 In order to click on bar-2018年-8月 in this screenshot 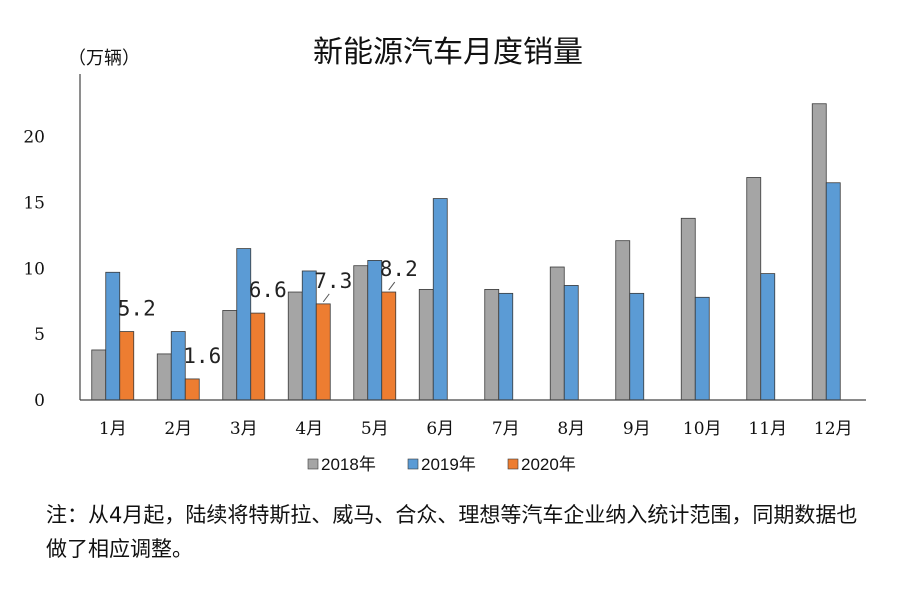, I will do `click(557, 333)`.